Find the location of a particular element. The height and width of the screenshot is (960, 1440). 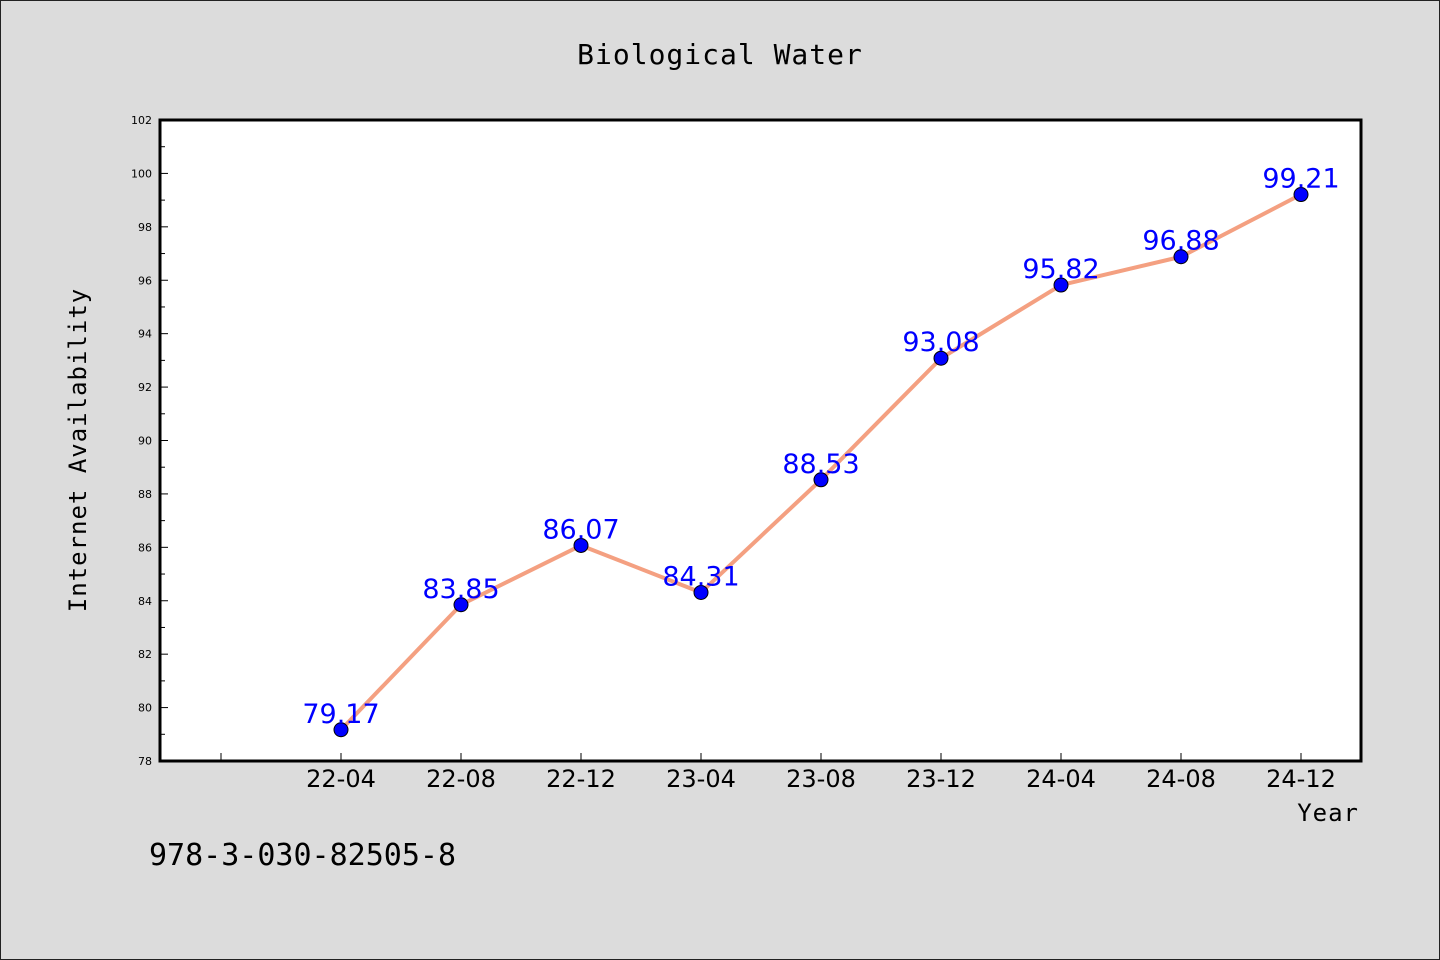

data-label: 93.08 is located at coordinates (940, 342).